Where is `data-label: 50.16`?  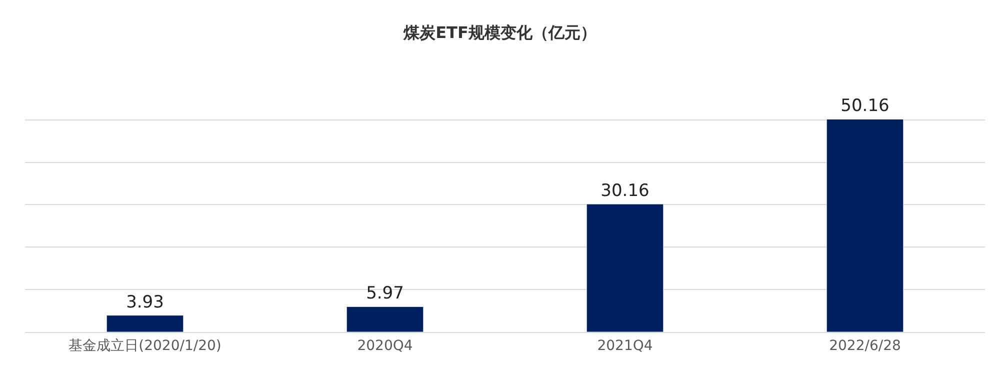 data-label: 50.16 is located at coordinates (865, 106).